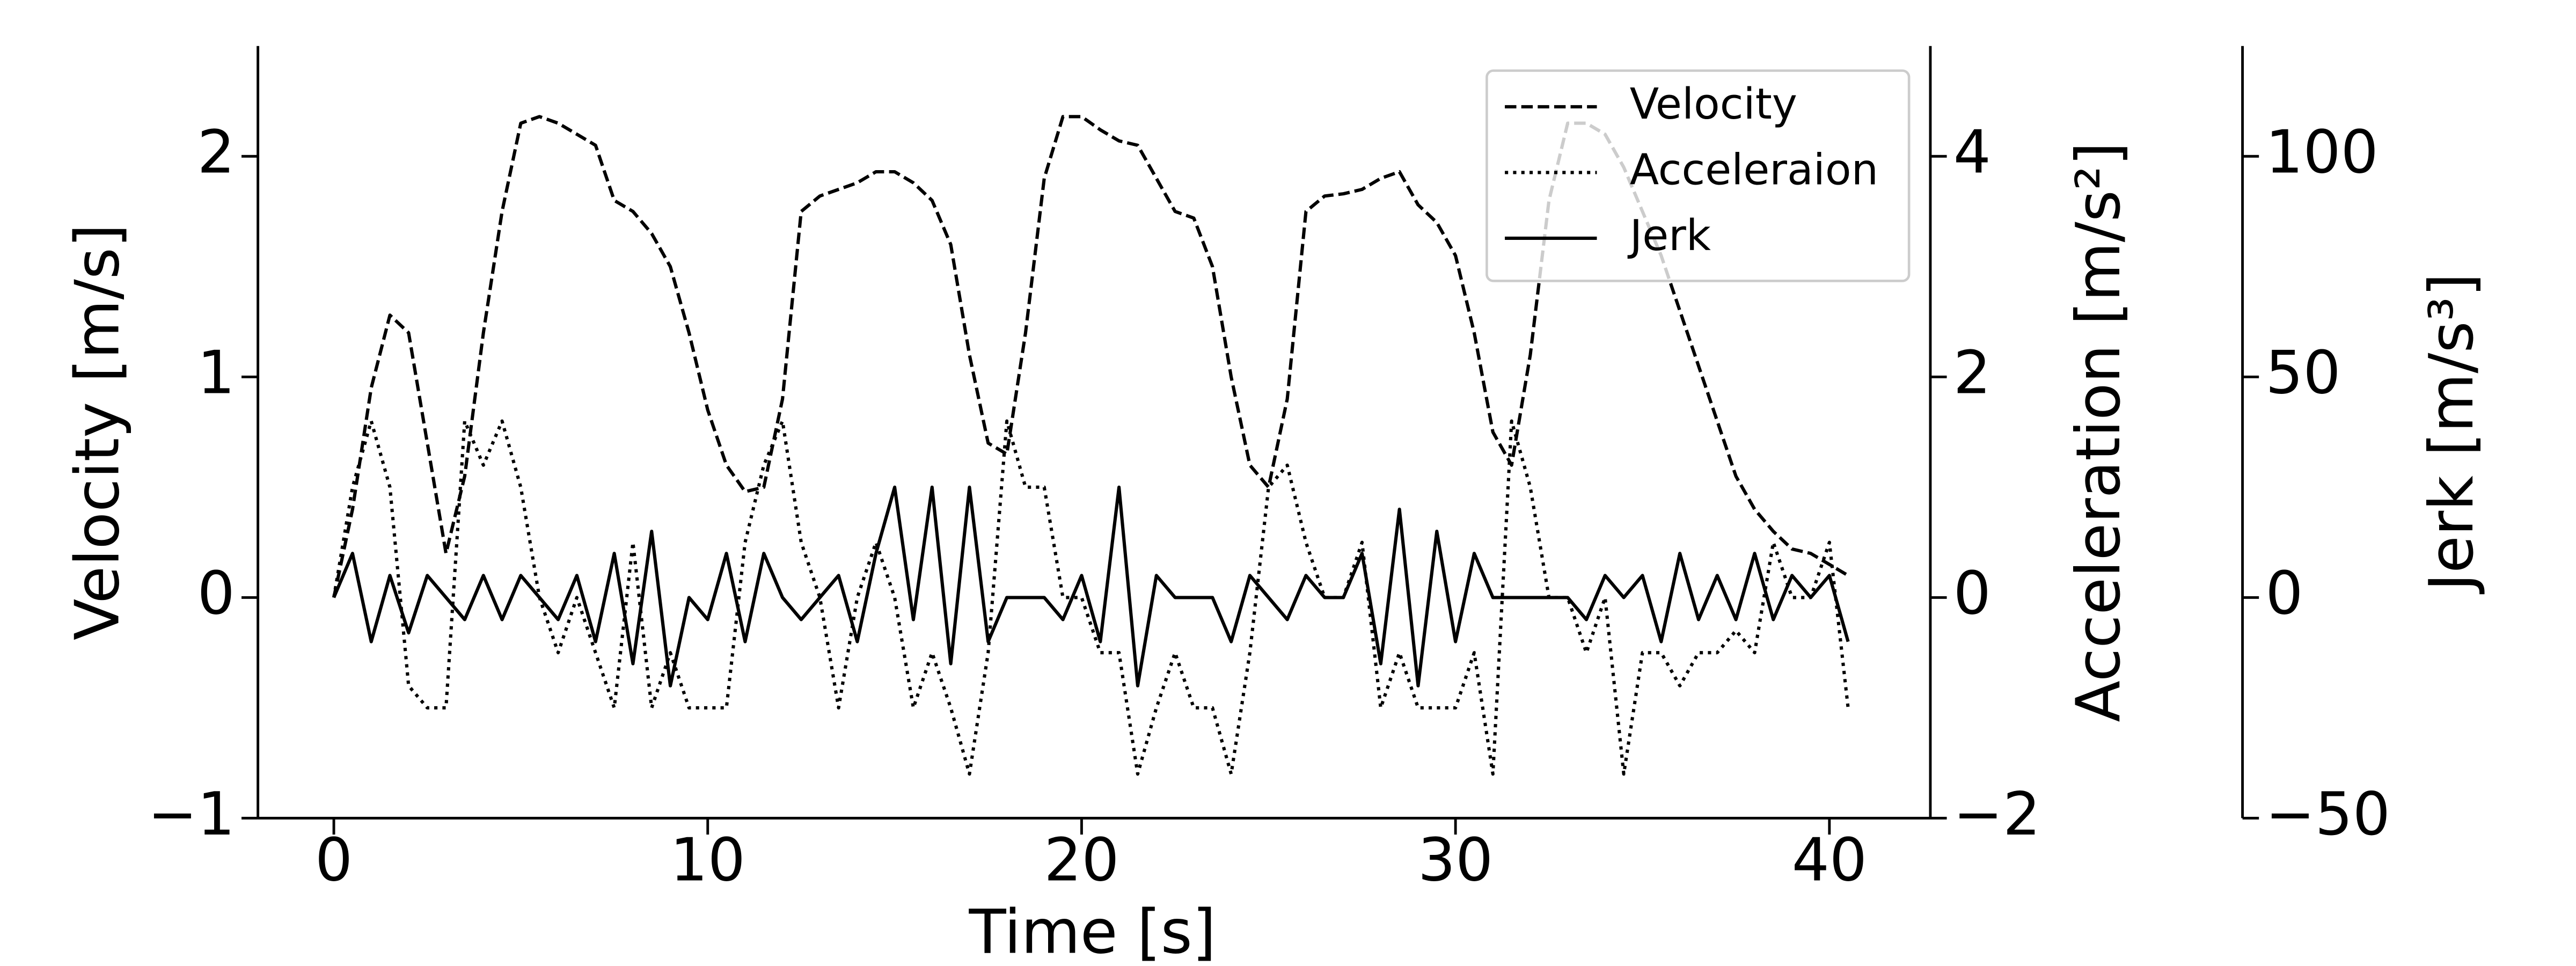 This screenshot has width=2576, height=966. What do you see at coordinates (216, 373) in the screenshot?
I see `y-tick-label: 1` at bounding box center [216, 373].